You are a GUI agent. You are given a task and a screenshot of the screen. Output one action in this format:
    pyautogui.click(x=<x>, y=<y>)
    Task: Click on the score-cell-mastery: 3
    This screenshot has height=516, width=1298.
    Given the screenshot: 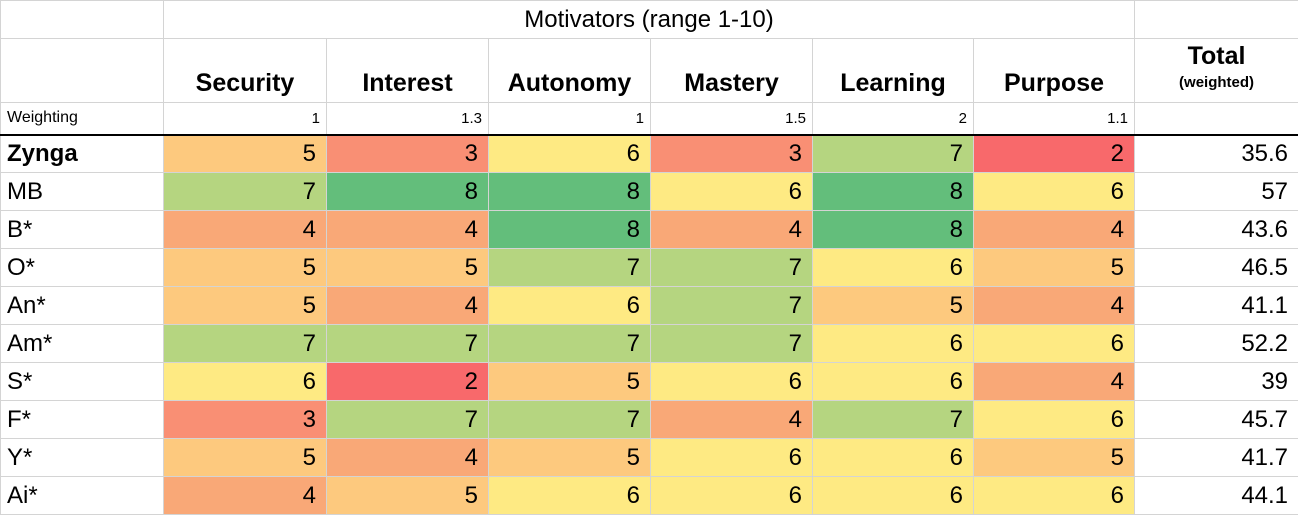 What is the action you would take?
    pyautogui.click(x=731, y=153)
    